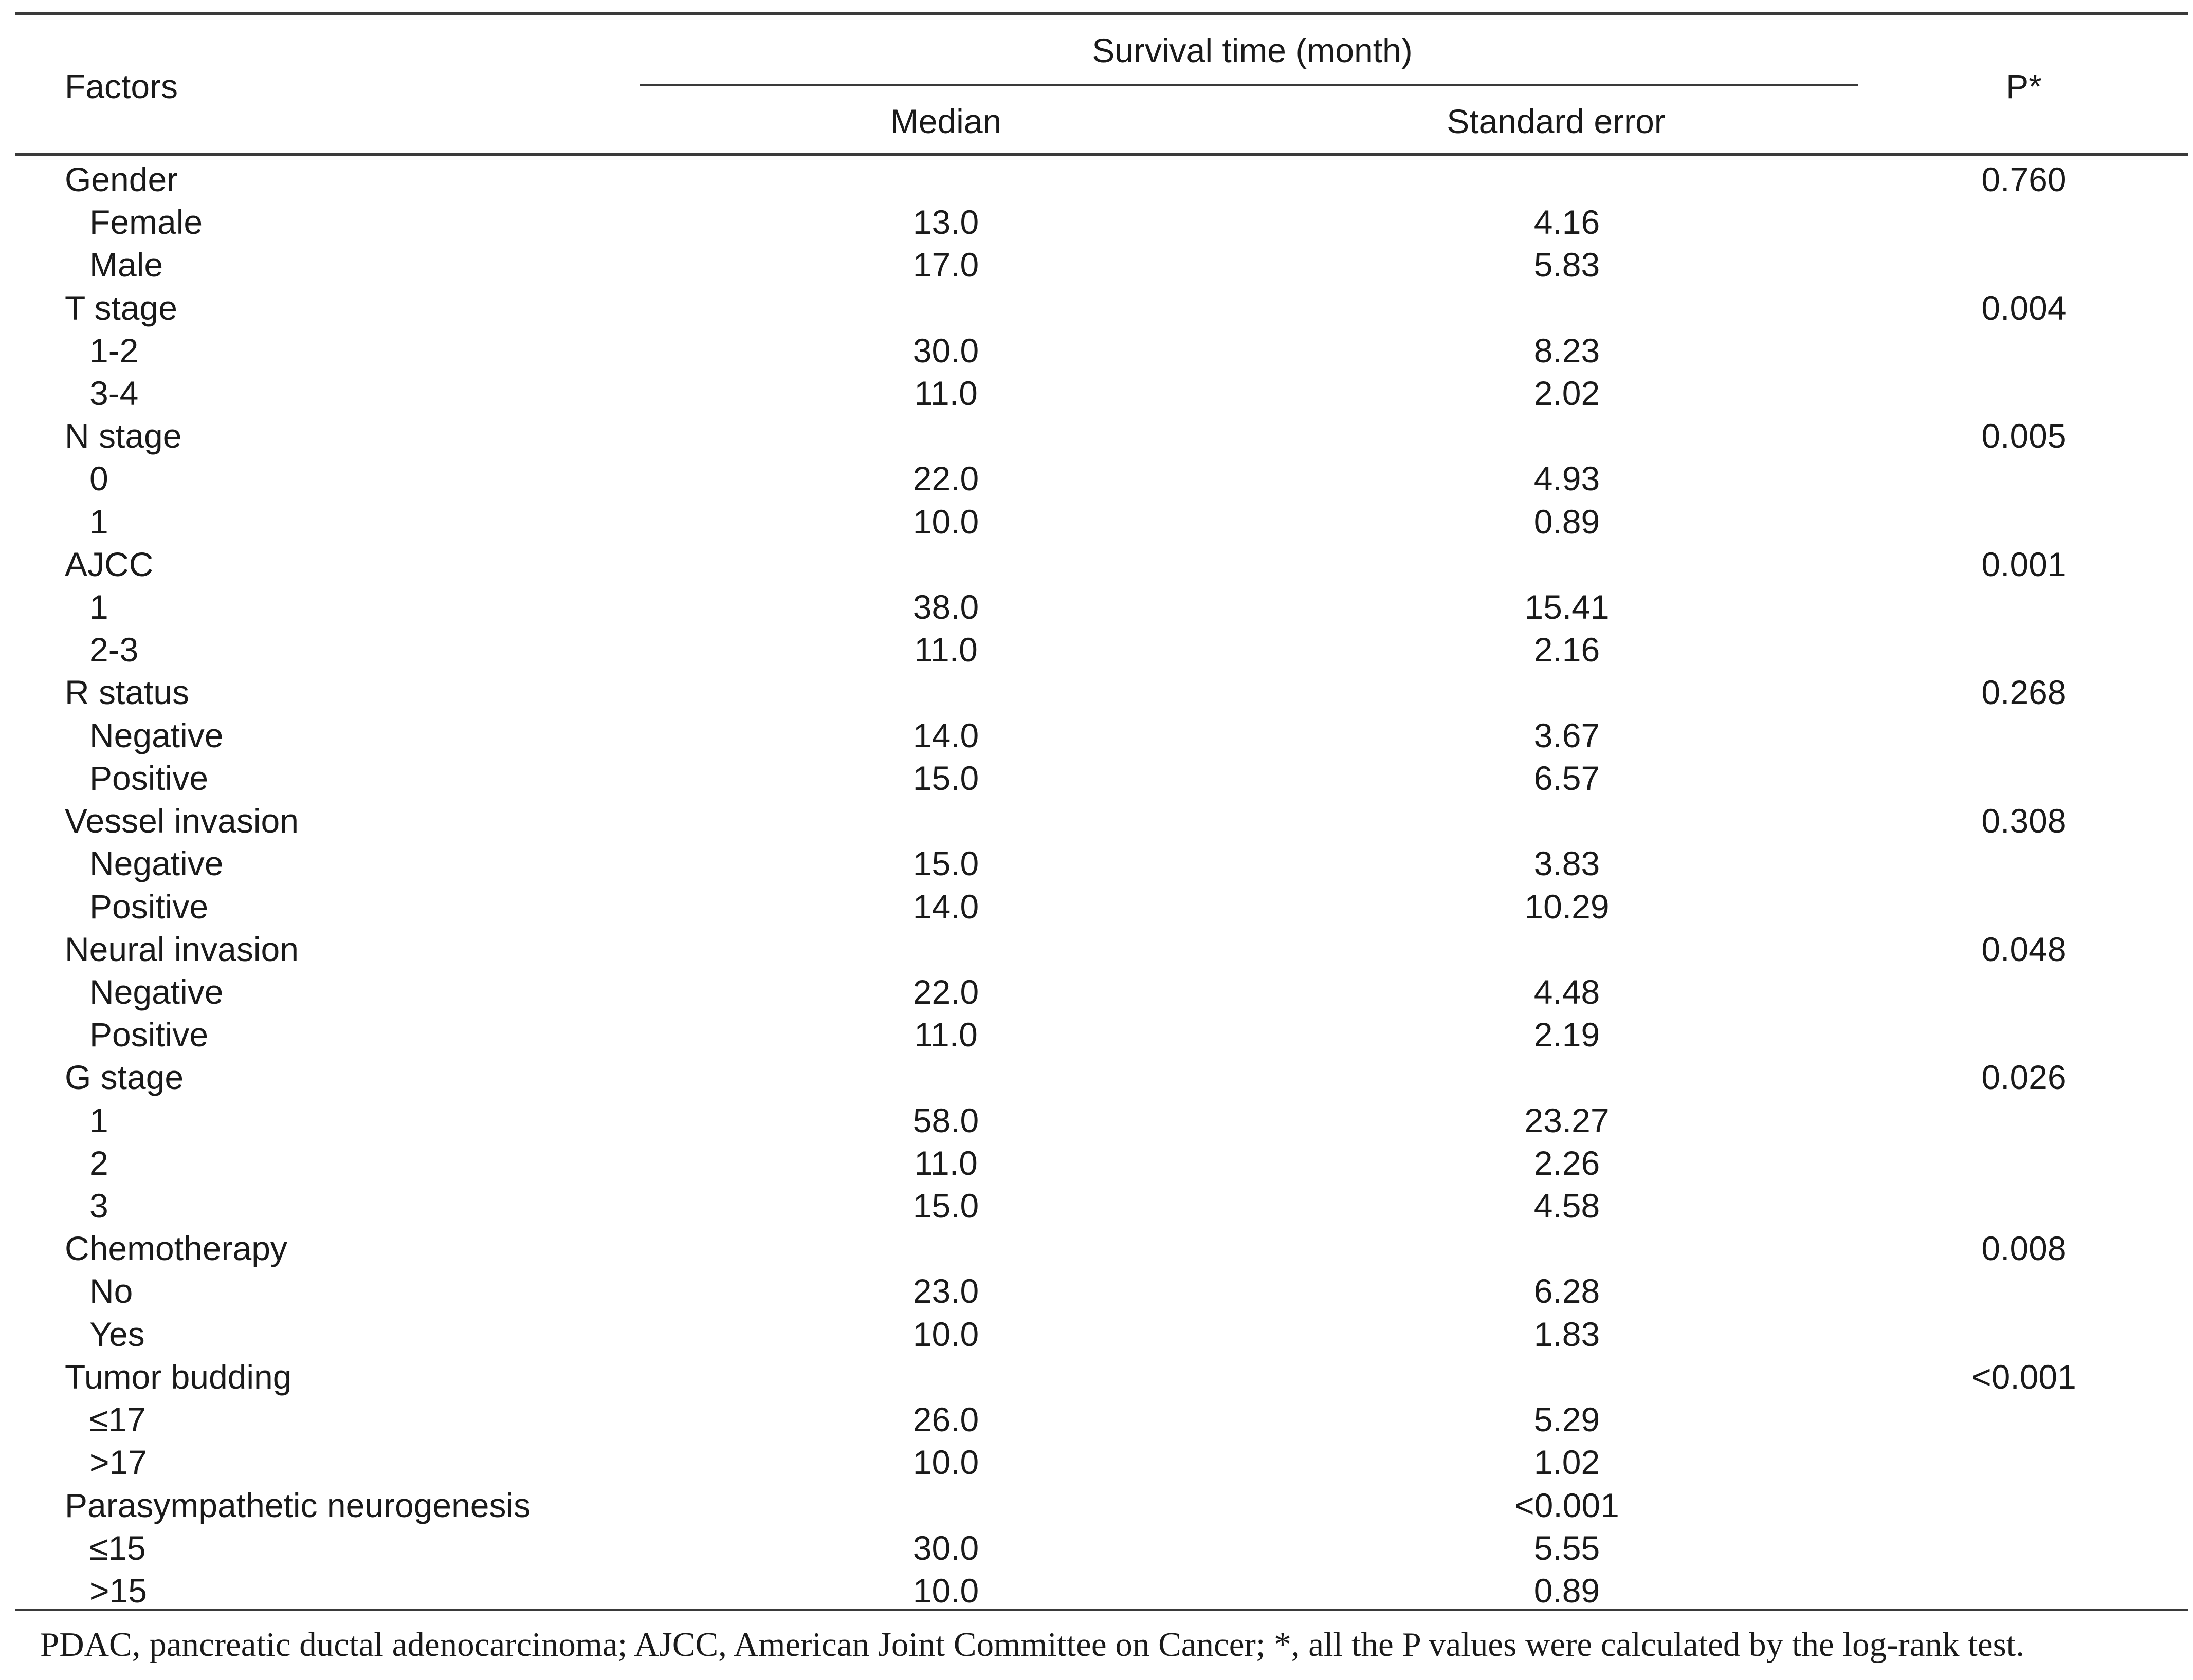  What do you see at coordinates (1096, 906) in the screenshot?
I see `level-row: Positive 14.0 10.29` at bounding box center [1096, 906].